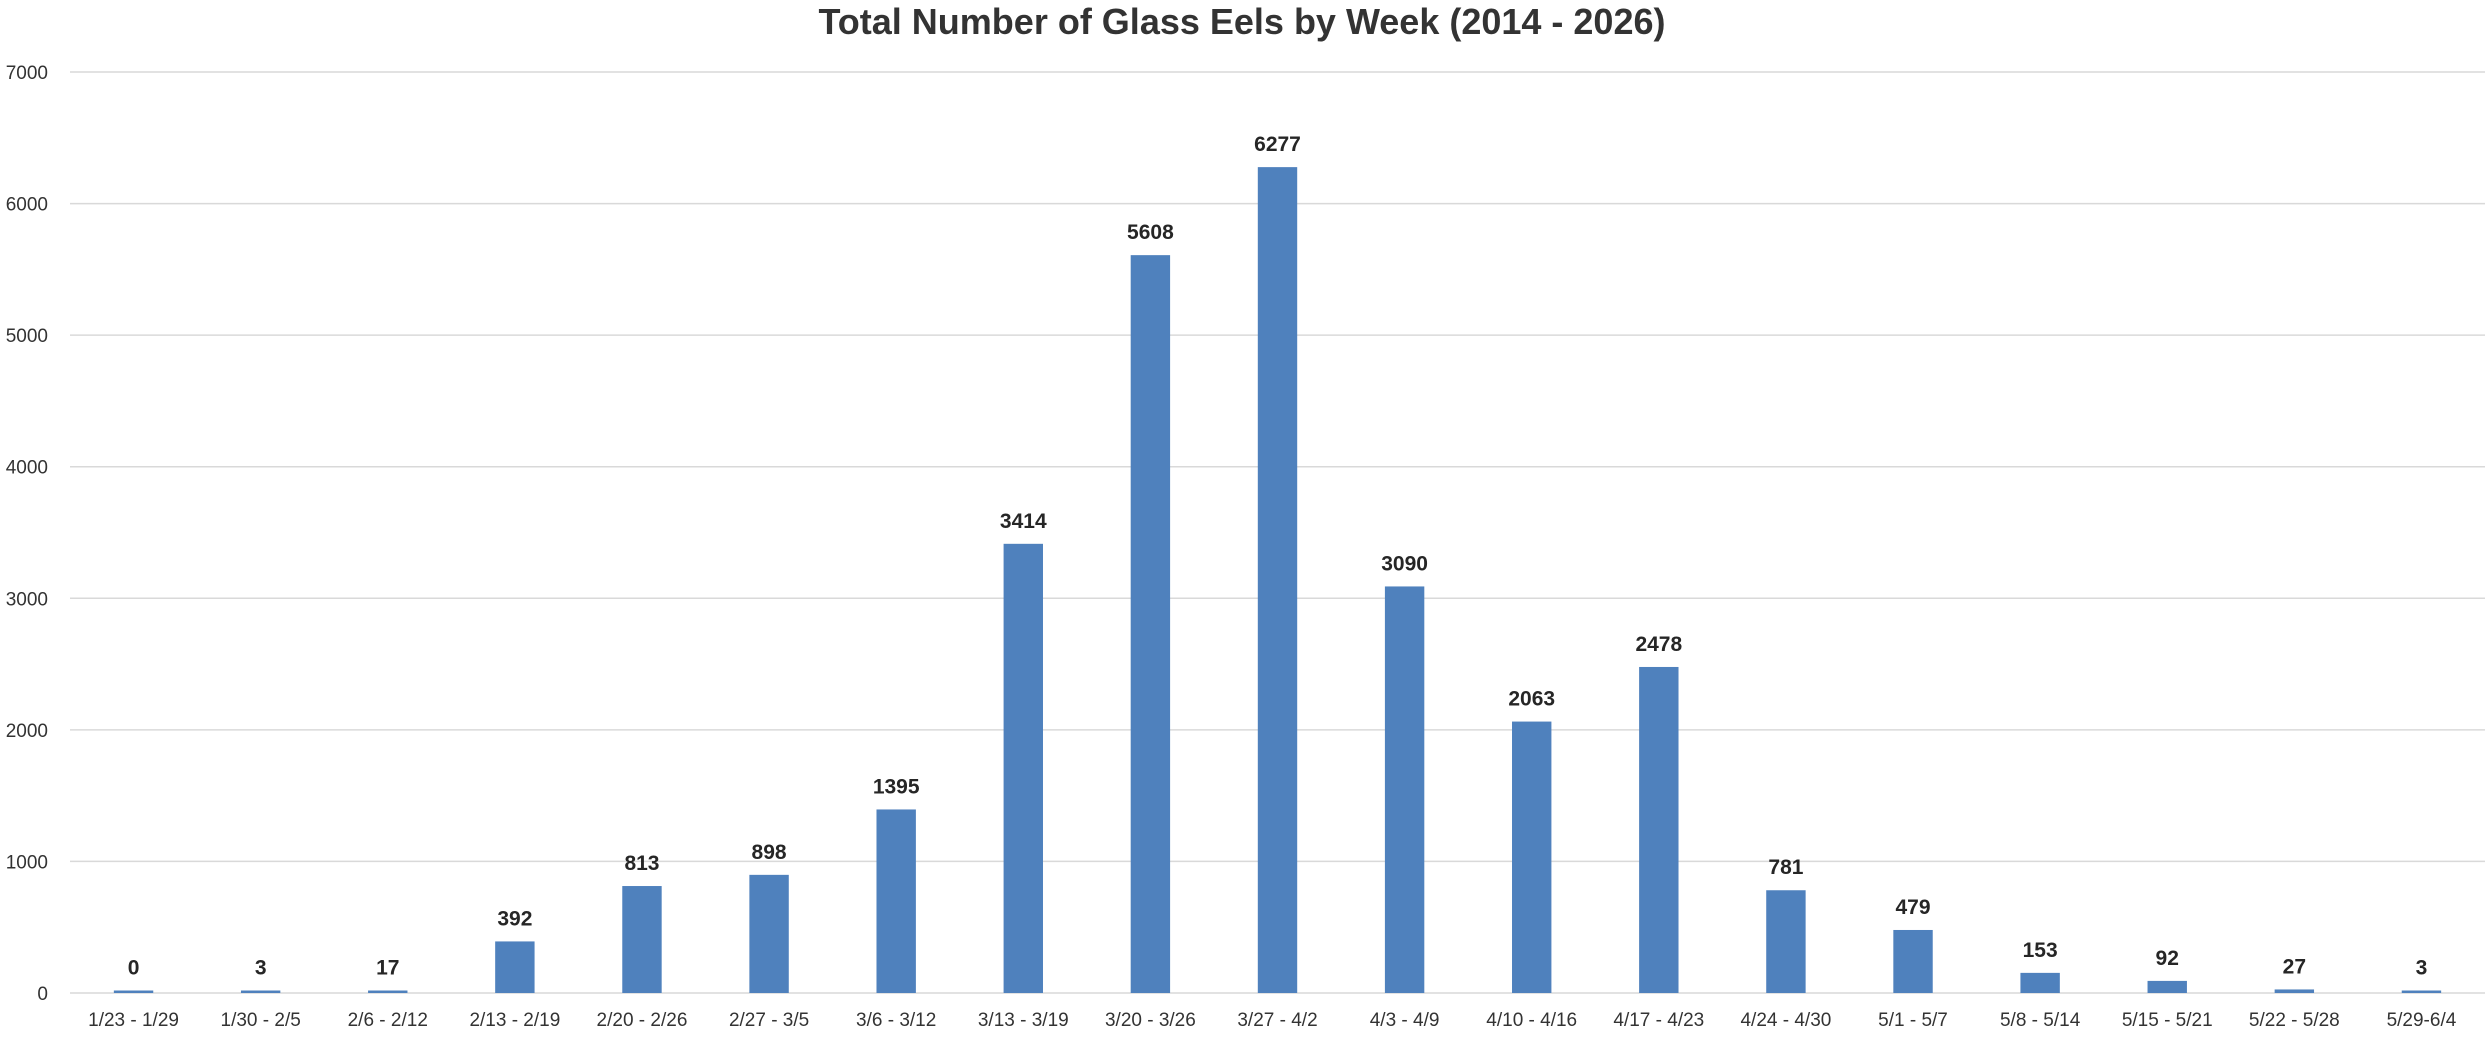  Describe the element at coordinates (514, 918) in the screenshot. I see `data-label: 392` at that location.